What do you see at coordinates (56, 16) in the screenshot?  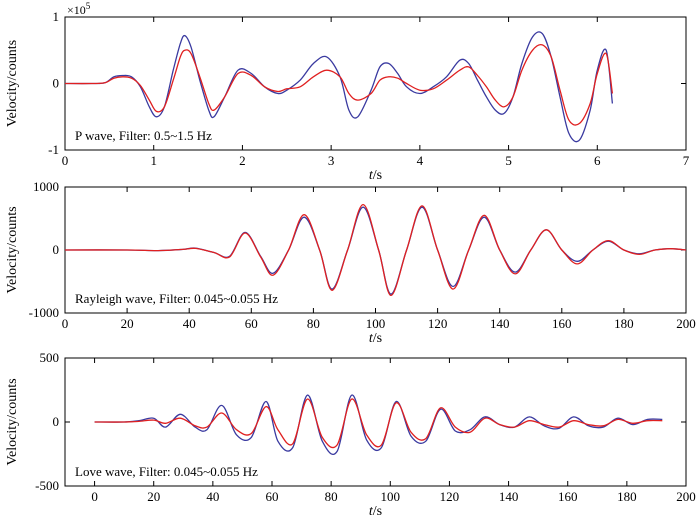 I see `y-tick-label: 1` at bounding box center [56, 16].